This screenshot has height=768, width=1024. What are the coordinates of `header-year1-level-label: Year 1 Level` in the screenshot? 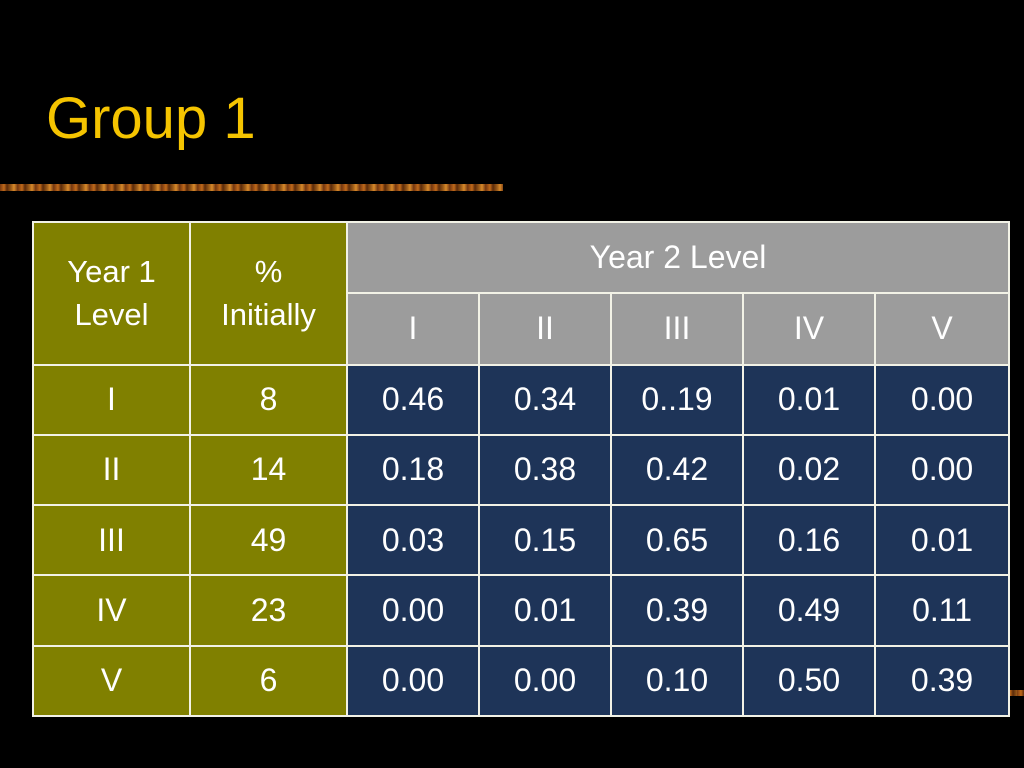 It's located at (111, 293).